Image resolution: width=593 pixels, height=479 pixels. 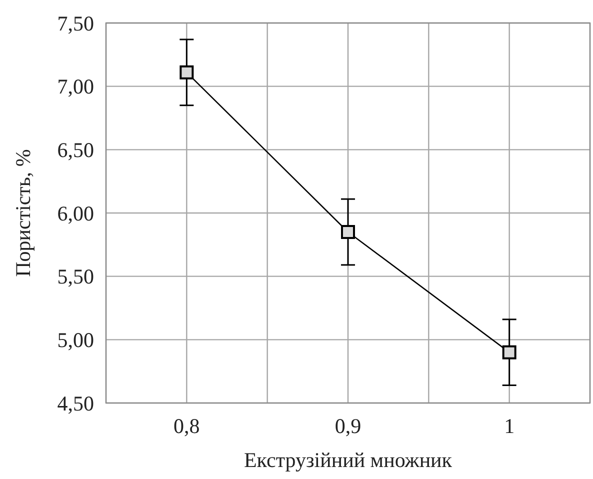 What do you see at coordinates (348, 426) in the screenshot?
I see `x-tick-label: 0,9` at bounding box center [348, 426].